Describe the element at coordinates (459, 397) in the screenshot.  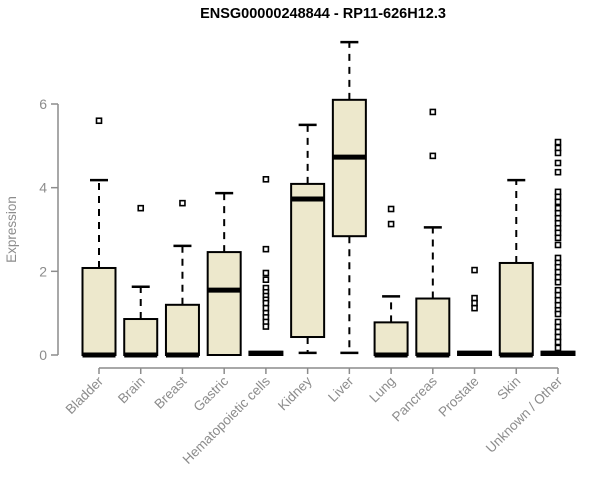
I see `x-tick-label-prostate: Prostate` at that location.